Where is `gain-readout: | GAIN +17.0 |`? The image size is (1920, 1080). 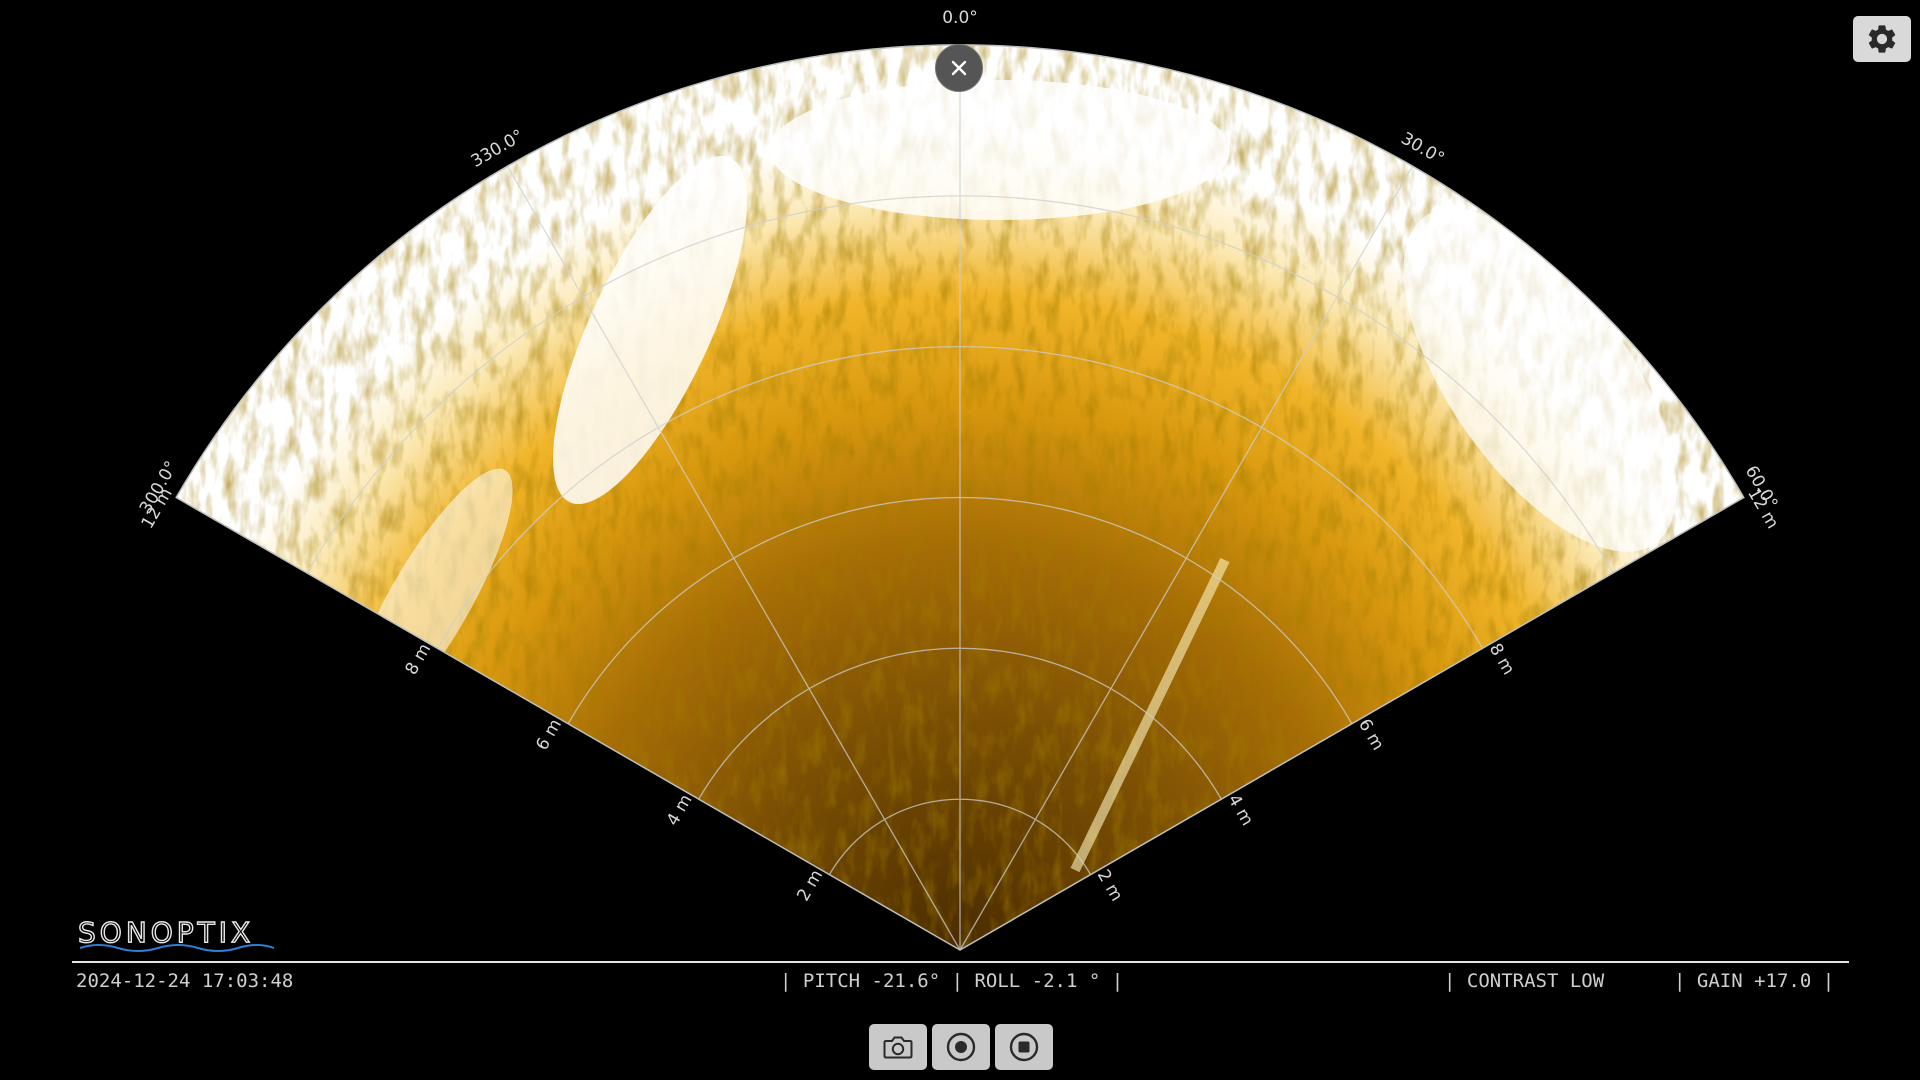 gain-readout: | GAIN +17.0 | is located at coordinates (1754, 981).